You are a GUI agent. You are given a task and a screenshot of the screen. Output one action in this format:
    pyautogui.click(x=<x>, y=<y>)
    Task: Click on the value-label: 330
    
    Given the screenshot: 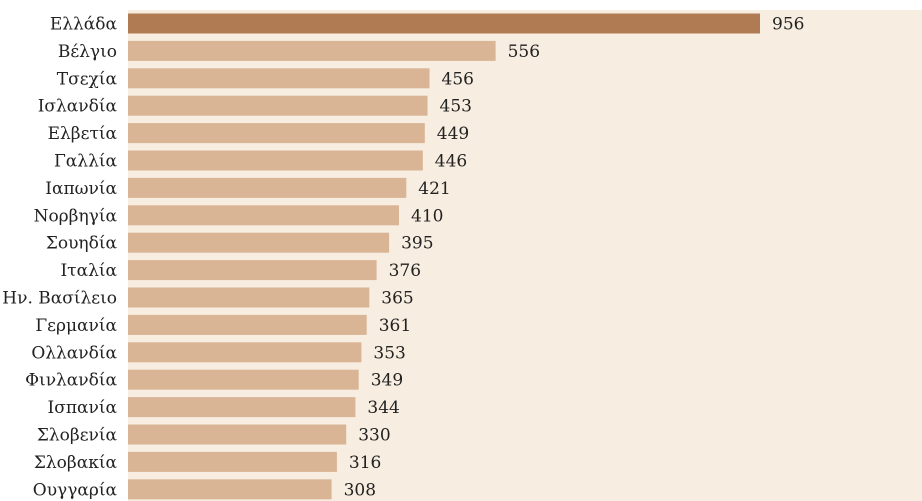 What is the action you would take?
    pyautogui.click(x=374, y=436)
    